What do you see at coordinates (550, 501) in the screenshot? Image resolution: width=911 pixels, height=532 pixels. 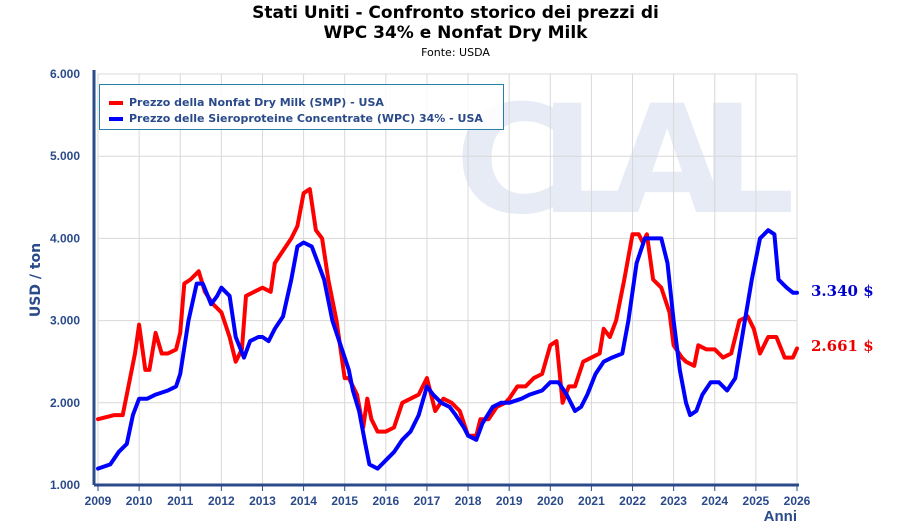 I see `x-tick-label: 2020` at bounding box center [550, 501].